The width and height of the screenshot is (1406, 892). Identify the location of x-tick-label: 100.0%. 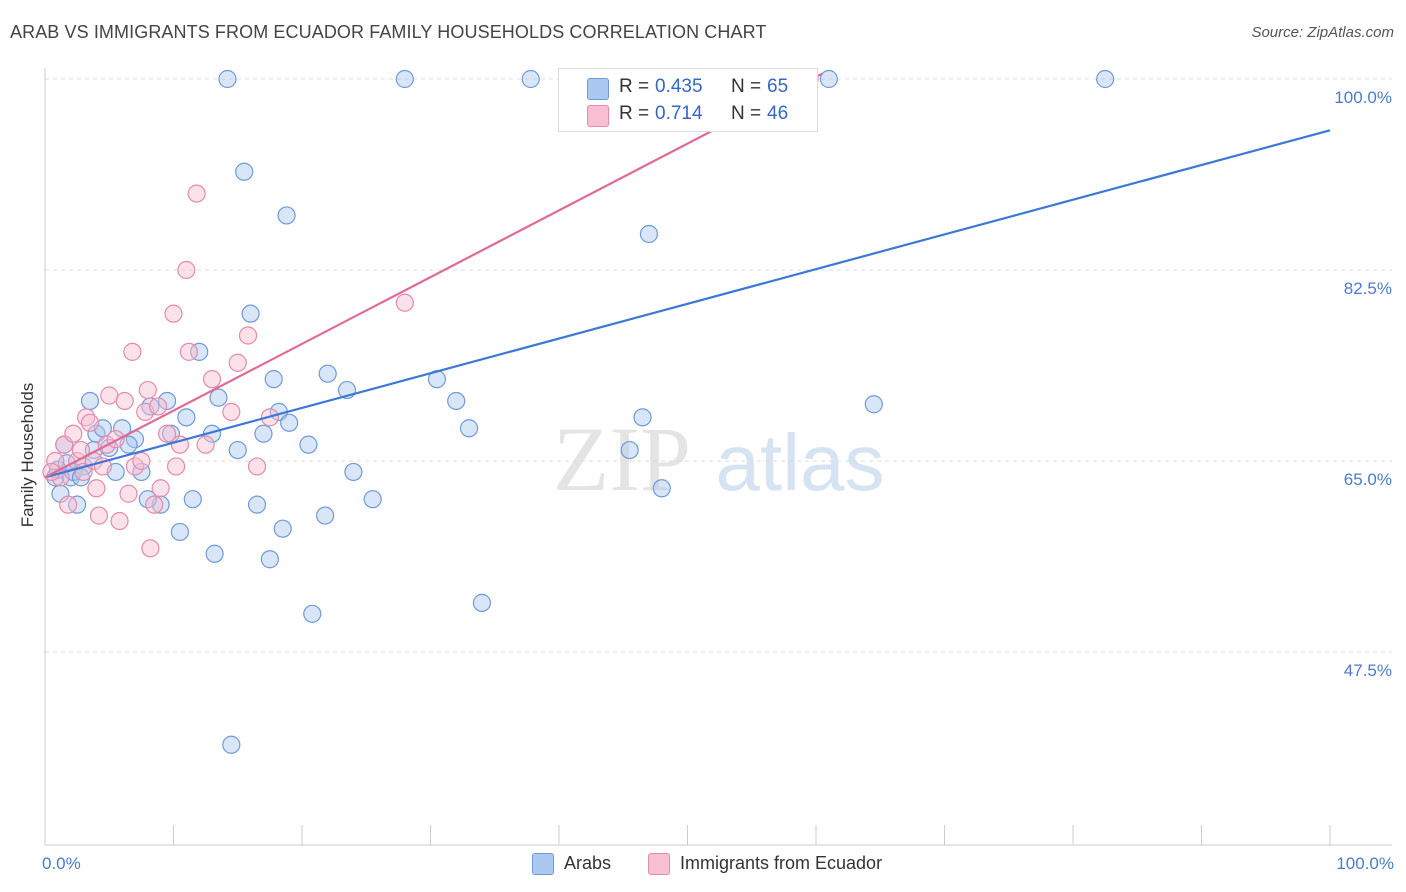
(1365, 863).